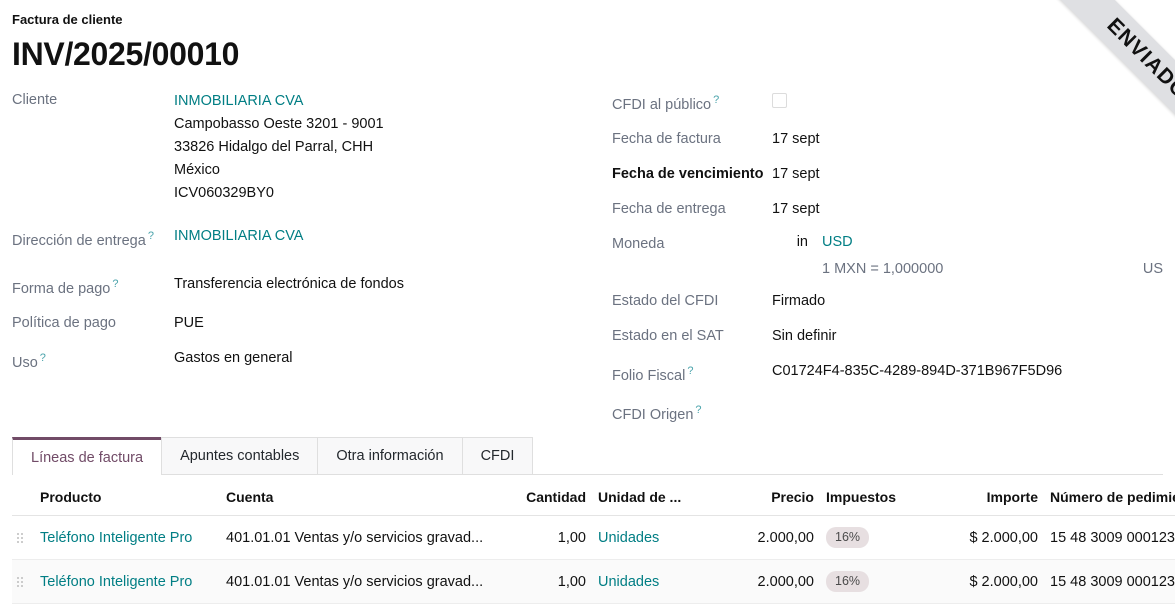  Describe the element at coordinates (779, 100) in the screenshot. I see `cfdi-public-checkbox` at that location.